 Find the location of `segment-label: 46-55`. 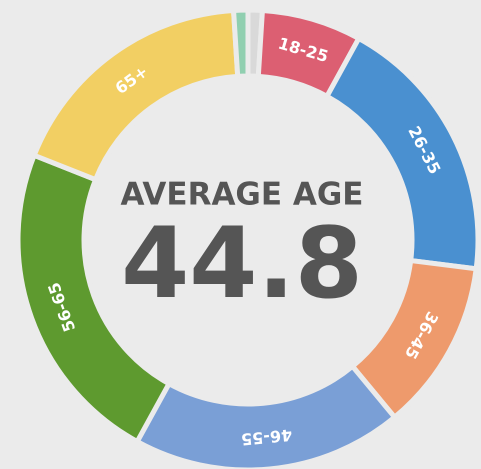

segment-label: 46-55 is located at coordinates (266, 437).